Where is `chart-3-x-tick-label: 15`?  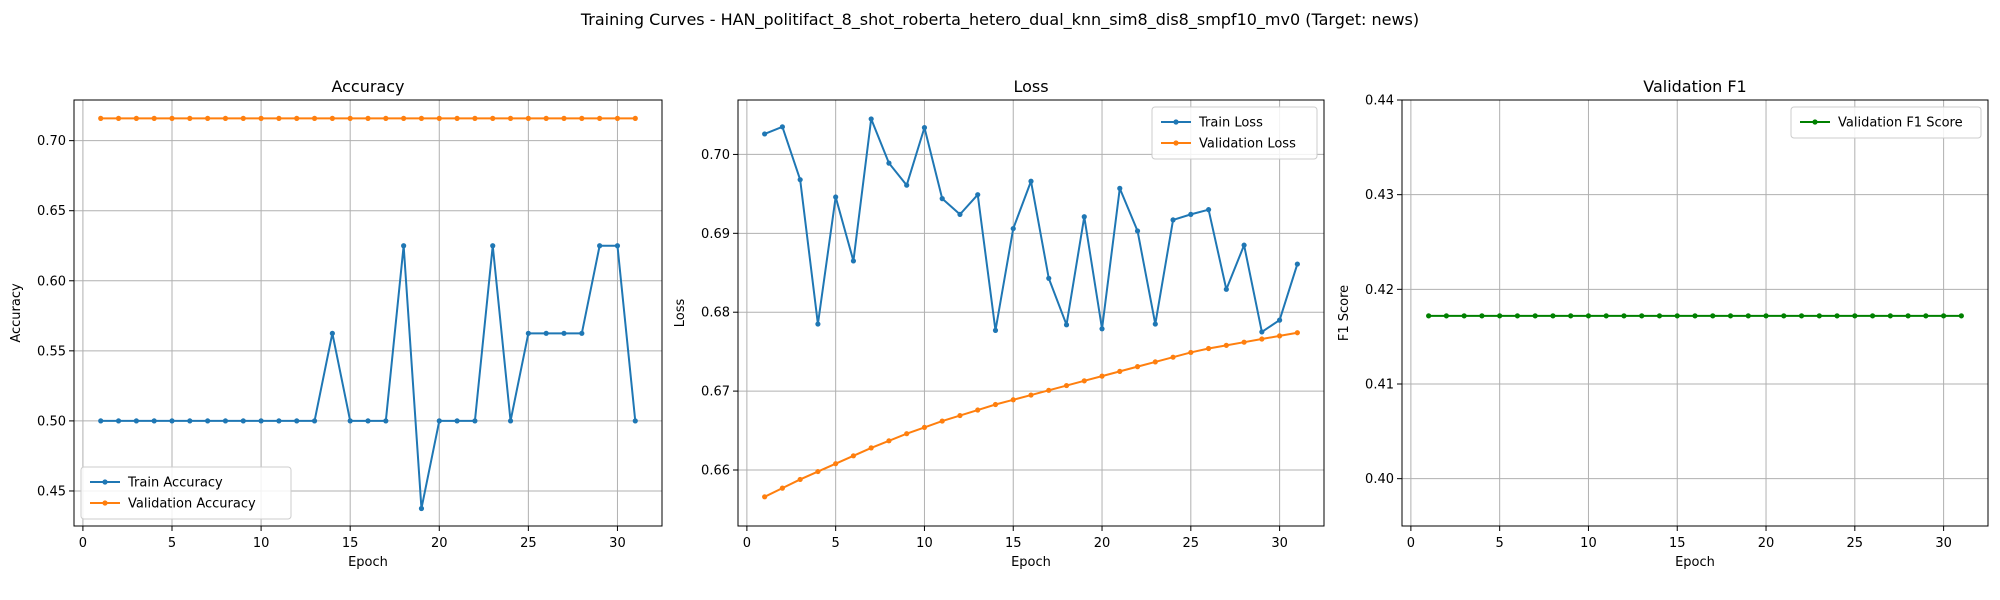 chart-3-x-tick-label: 15 is located at coordinates (1677, 543).